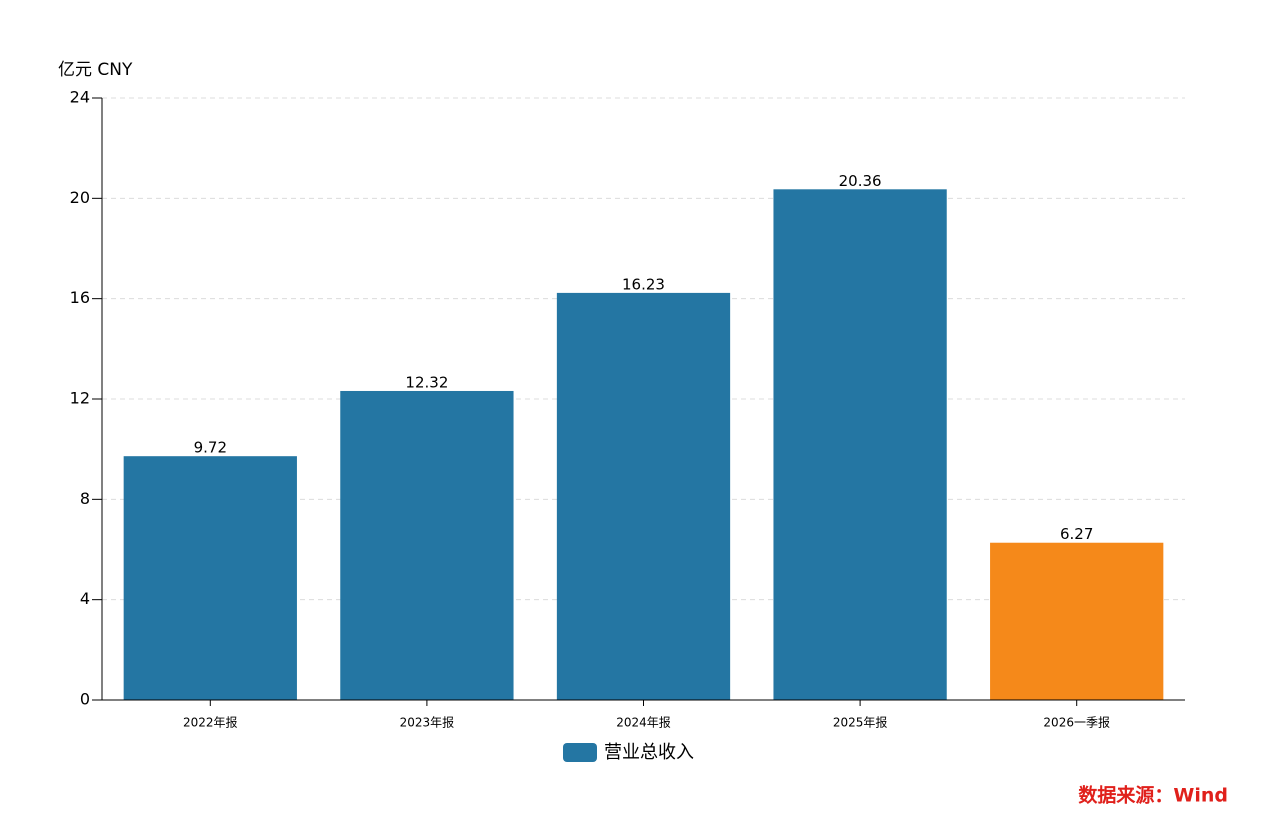  I want to click on y-tick-label: 4, so click(85, 598).